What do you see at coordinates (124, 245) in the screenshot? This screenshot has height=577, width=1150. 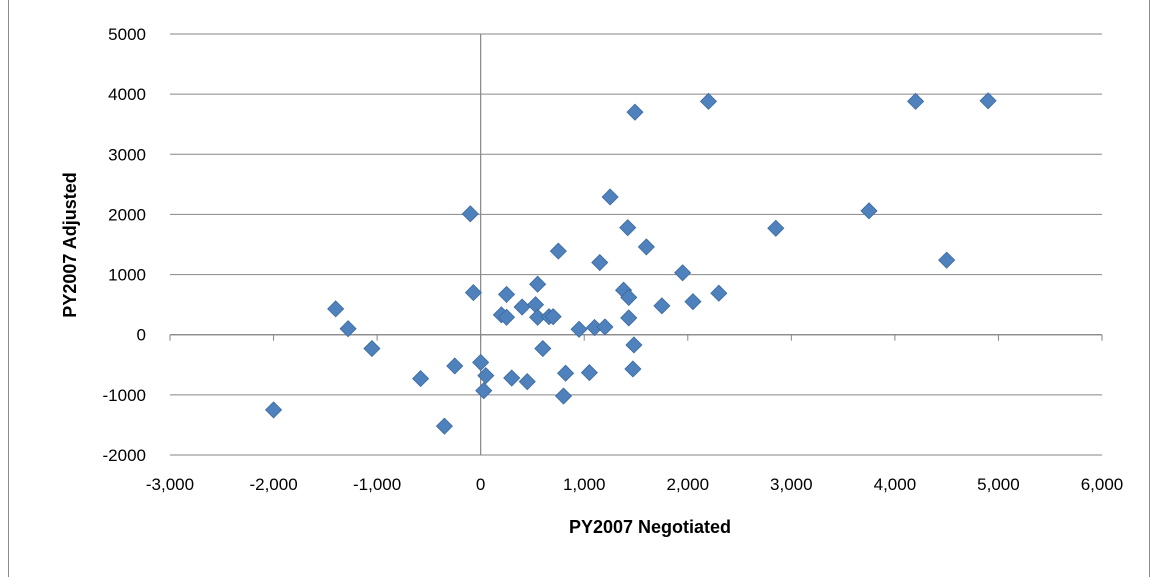 I see `y-tick-labels: -2000 -1000 0 1000 2000 3000 4000 5000` at bounding box center [124, 245].